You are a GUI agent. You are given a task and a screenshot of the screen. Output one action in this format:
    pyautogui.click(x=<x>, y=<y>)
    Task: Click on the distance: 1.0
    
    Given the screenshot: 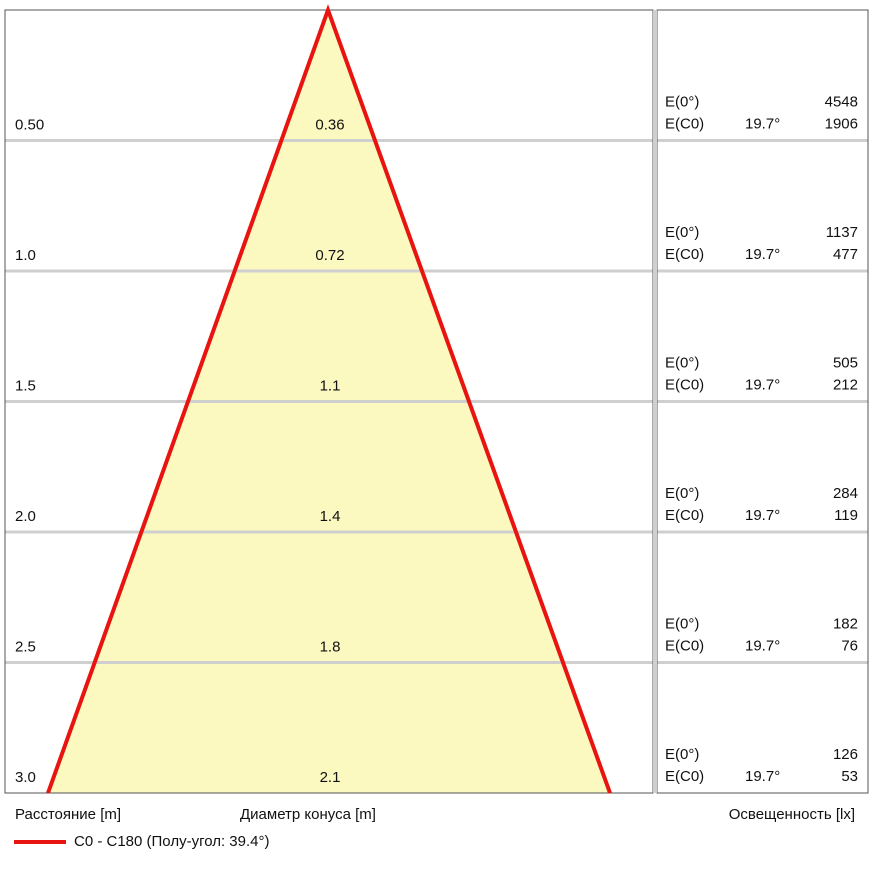 What is the action you would take?
    pyautogui.click(x=25, y=255)
    